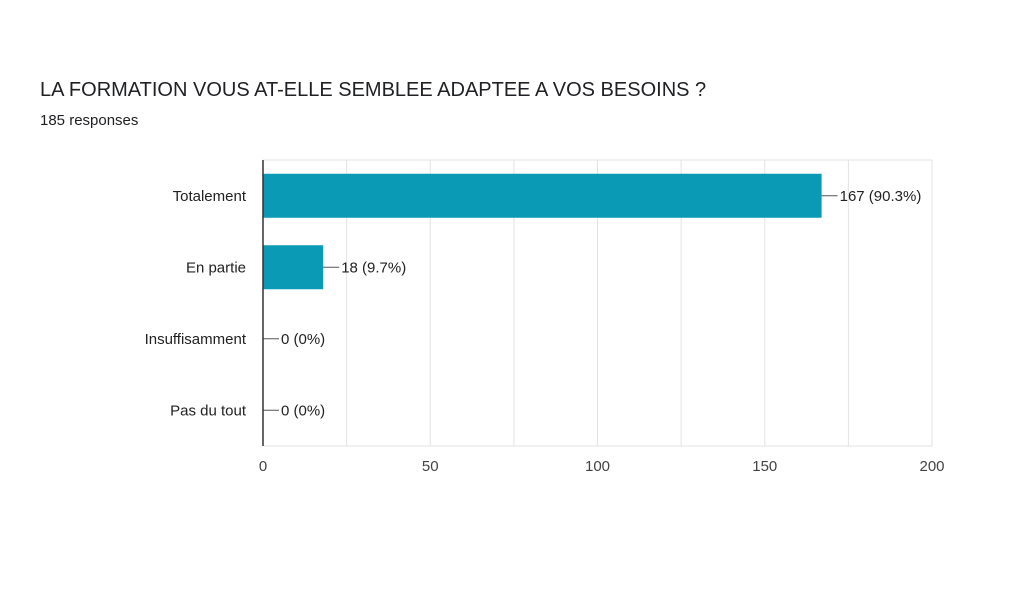 This screenshot has width=1024, height=604. What do you see at coordinates (373, 267) in the screenshot?
I see `data-label: 18 (9.7%)` at bounding box center [373, 267].